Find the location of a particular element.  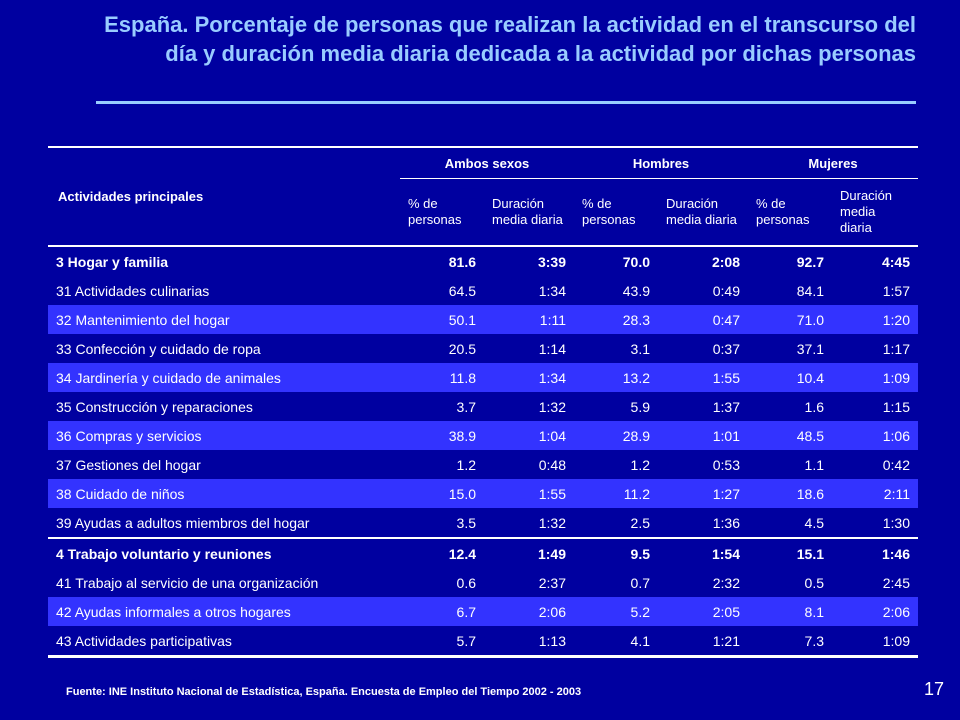

pct-cell: 84.1 is located at coordinates (810, 290).